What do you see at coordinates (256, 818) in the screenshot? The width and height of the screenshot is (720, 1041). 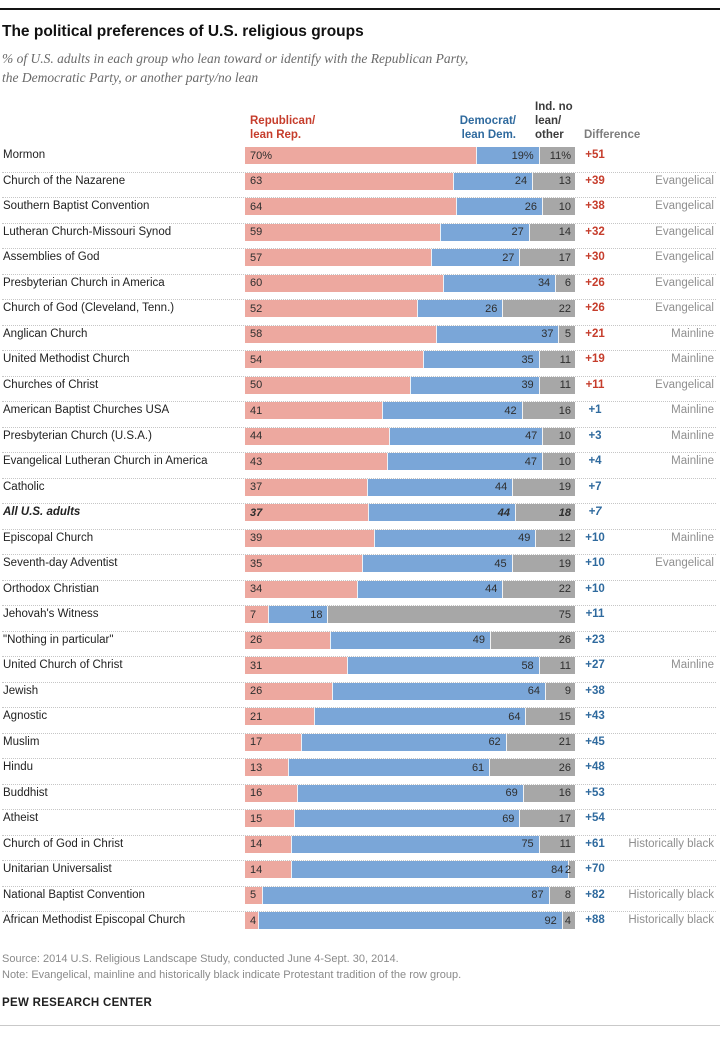 I see `republican-value: 15` at bounding box center [256, 818].